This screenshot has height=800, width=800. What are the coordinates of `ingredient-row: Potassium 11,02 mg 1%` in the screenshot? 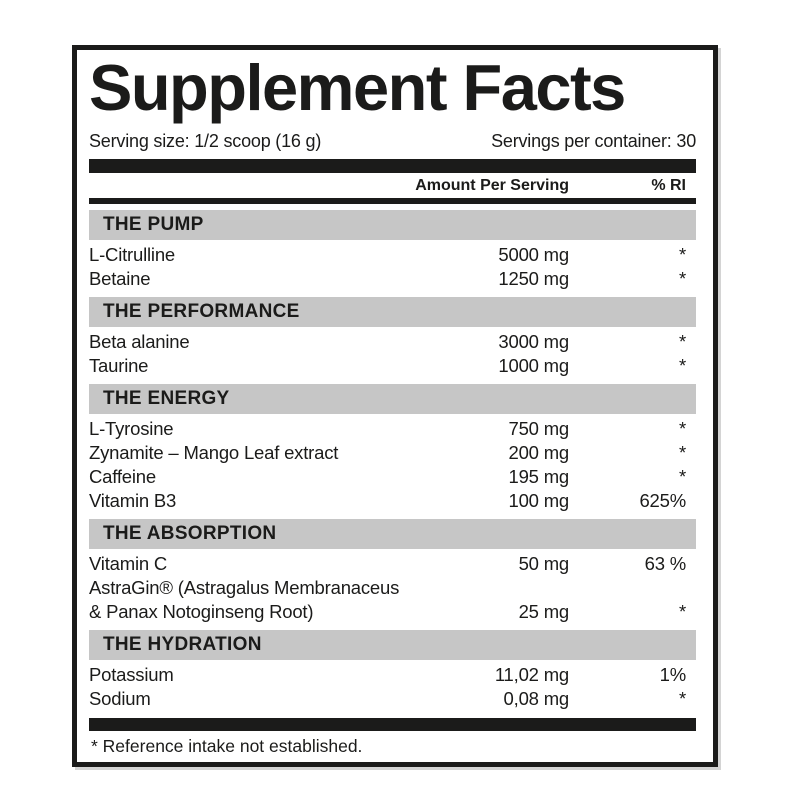 It's located at (392, 675).